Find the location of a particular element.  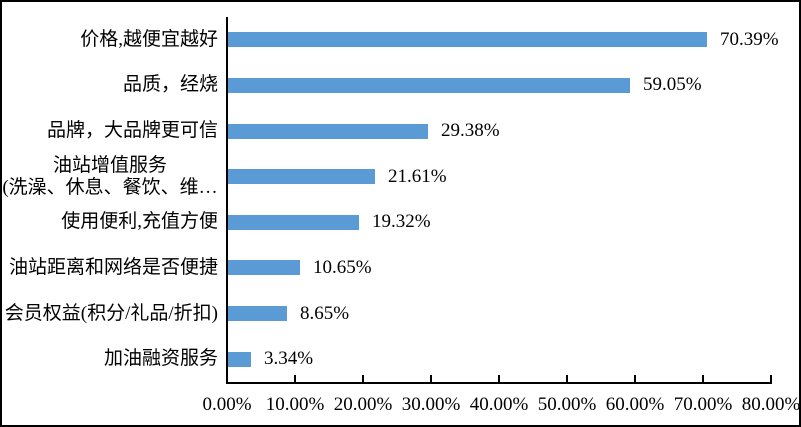

bar-value-label: 10.65% is located at coordinates (342, 267).